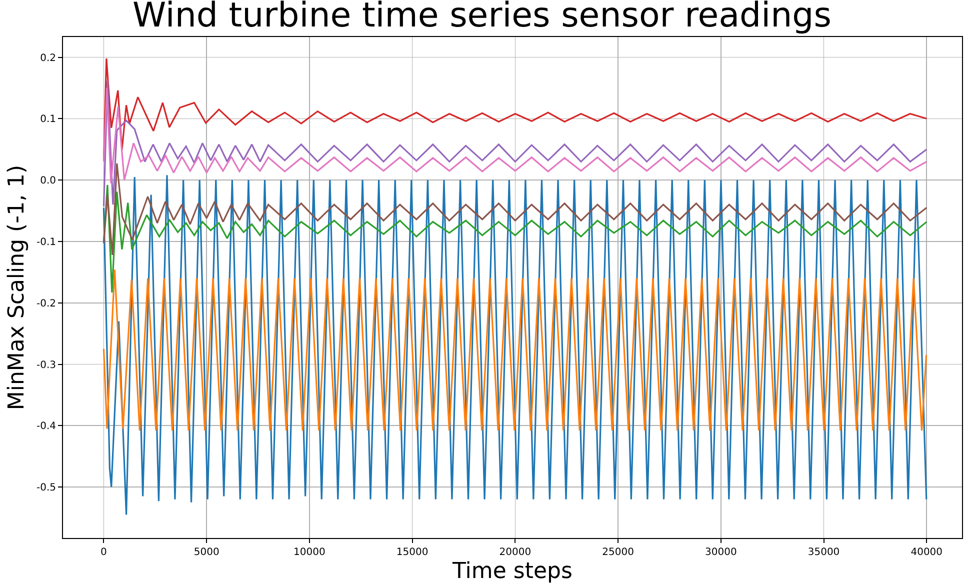 This screenshot has height=584, width=964. What do you see at coordinates (17, 287) in the screenshot?
I see `y-axis-title: MinMax Scaling (-1, 1)` at bounding box center [17, 287].